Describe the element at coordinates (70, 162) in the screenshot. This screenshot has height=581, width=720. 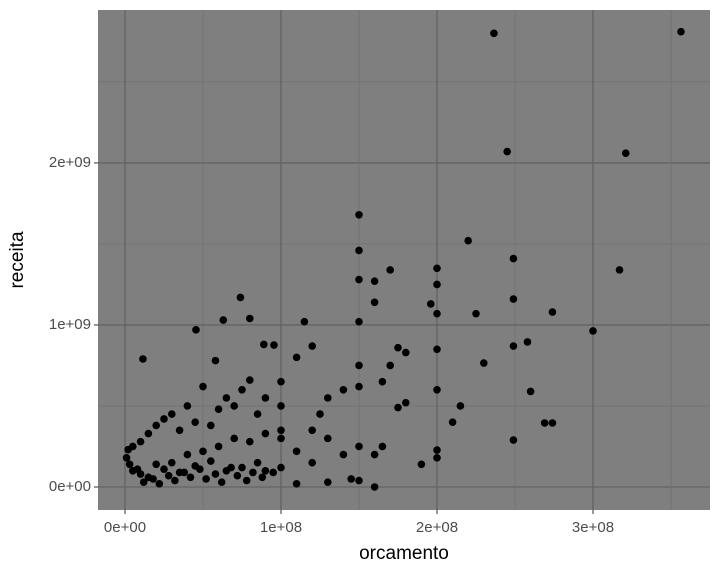
I see `y-tick-label: 2e+09` at that location.